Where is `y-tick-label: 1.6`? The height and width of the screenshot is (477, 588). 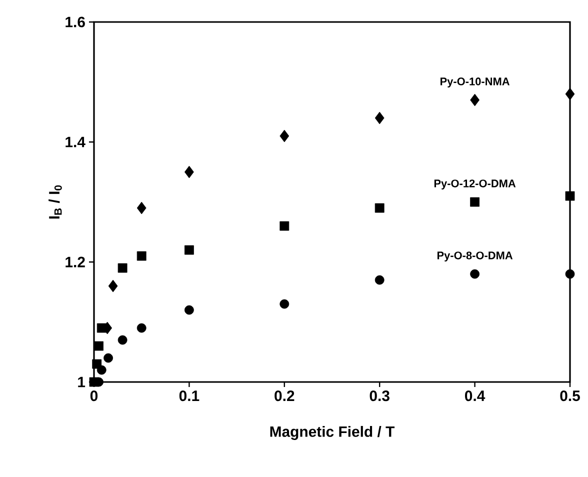
y-tick-label: 1.6 is located at coordinates (75, 22).